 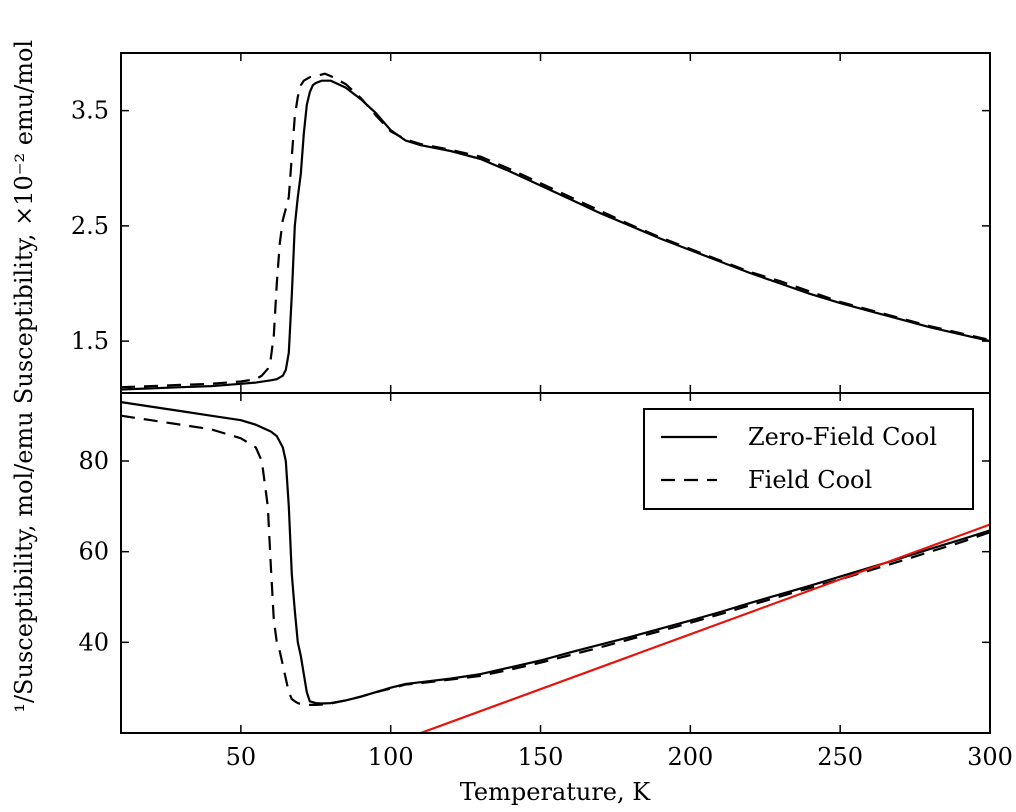 I want to click on top-y-axis-label: Susceptibility, ×10⁻² emu/mol, so click(x=24, y=222).